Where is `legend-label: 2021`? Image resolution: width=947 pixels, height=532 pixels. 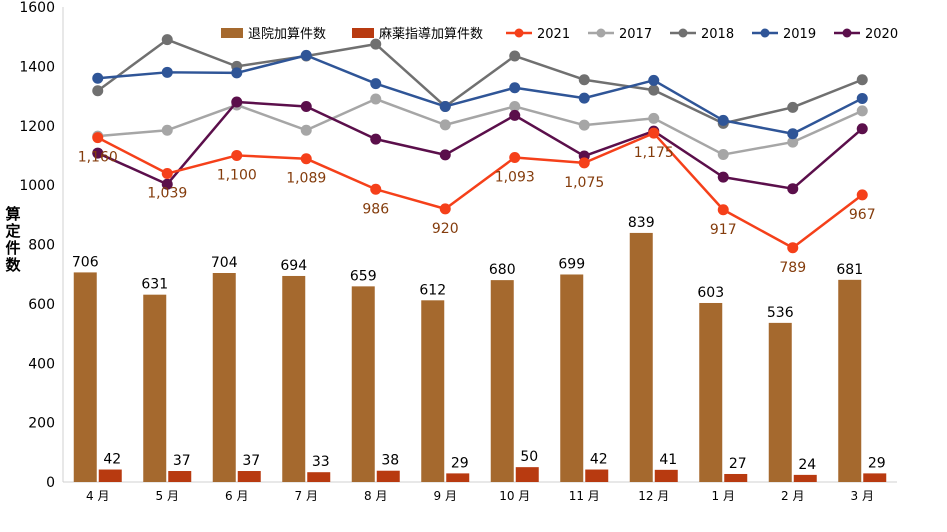
legend-label: 2021 is located at coordinates (553, 34).